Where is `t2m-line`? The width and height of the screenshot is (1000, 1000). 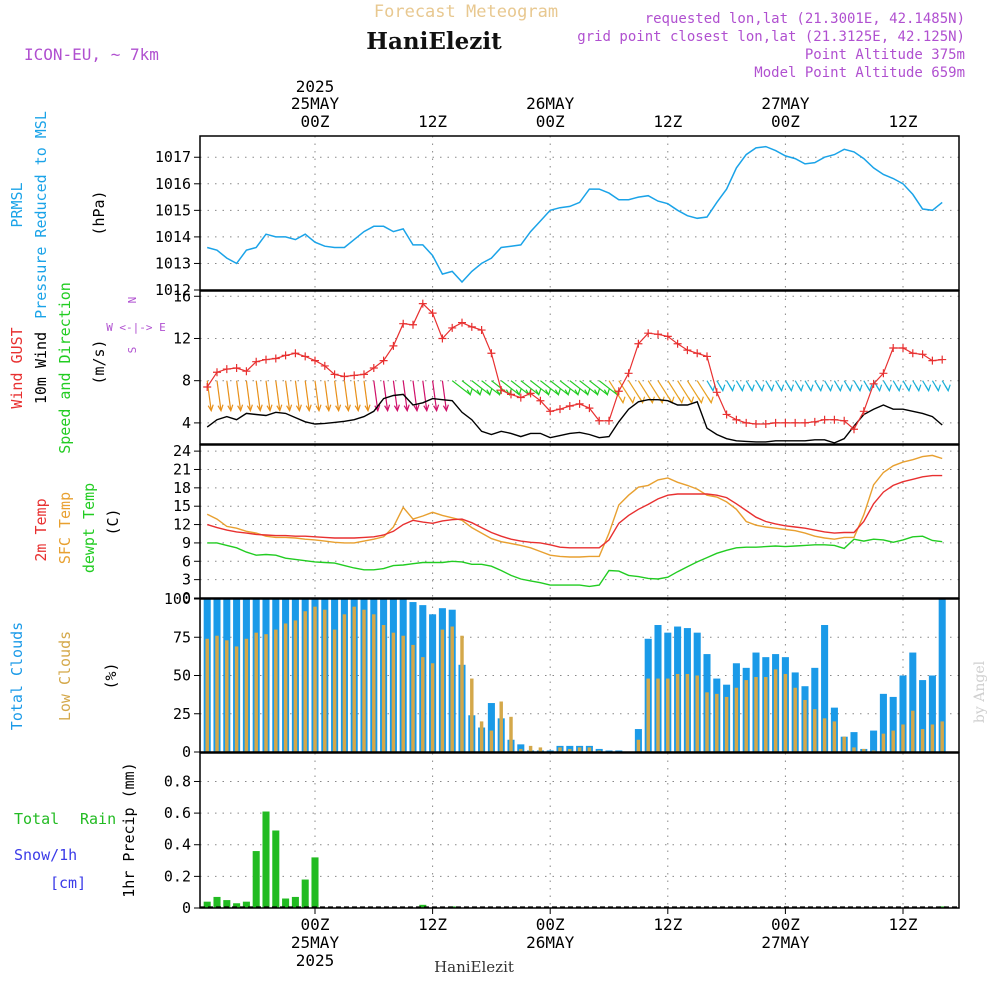 t2m-line is located at coordinates (574, 511).